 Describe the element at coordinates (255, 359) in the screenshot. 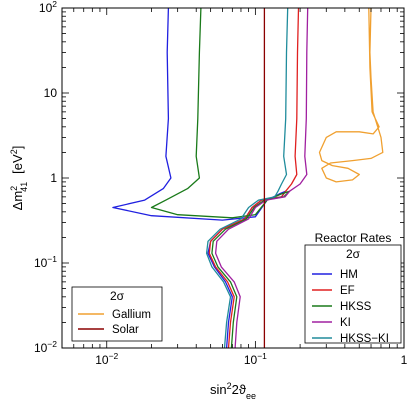

I see `x-tick-label: 10⁻¹` at that location.